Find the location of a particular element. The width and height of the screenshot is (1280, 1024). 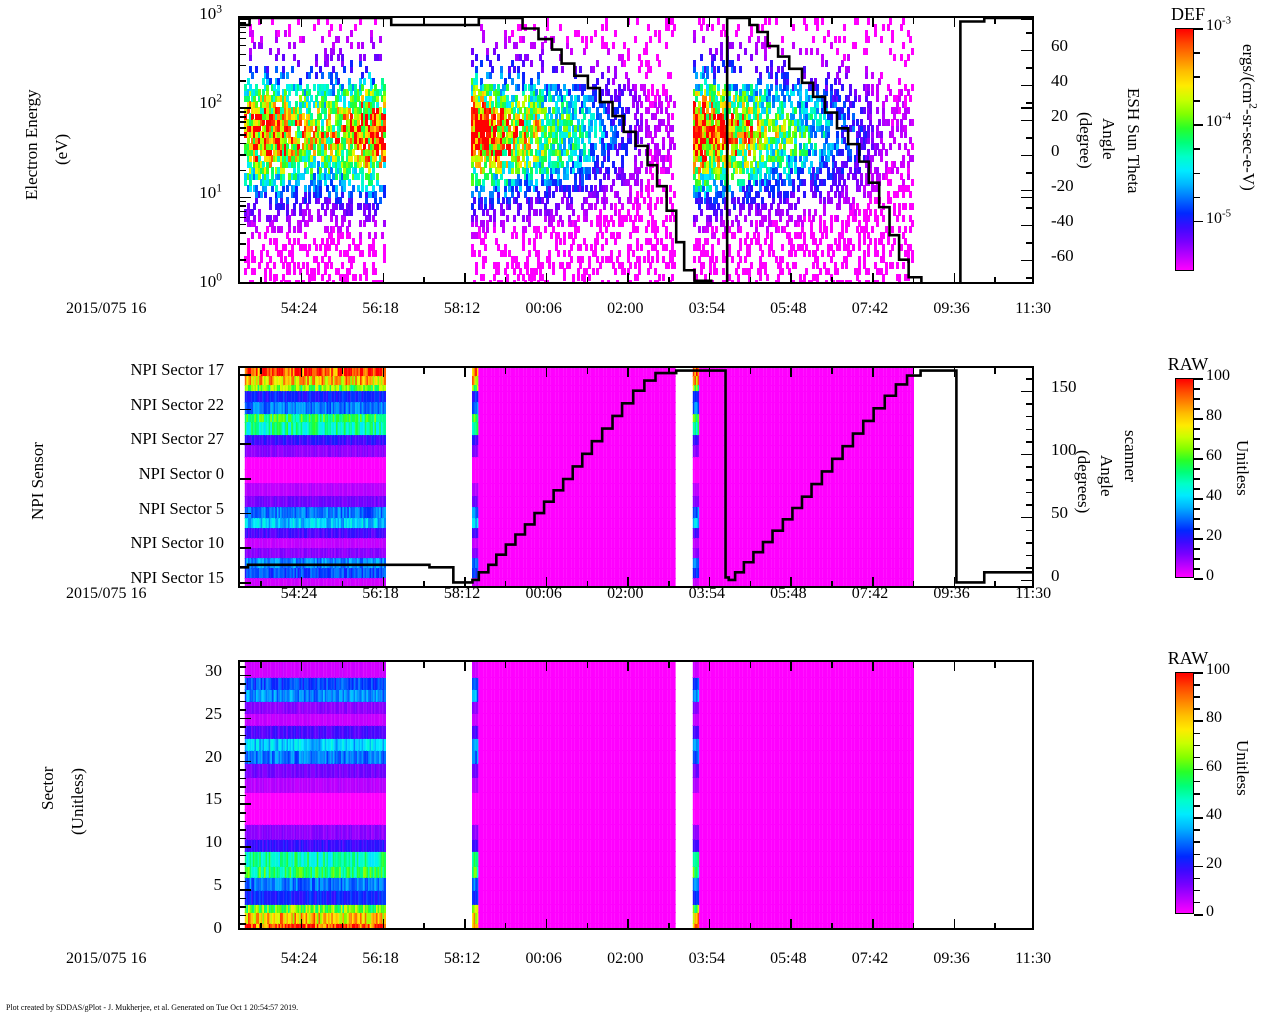

panel1-ytick-major-right is located at coordinates (1026, 108).